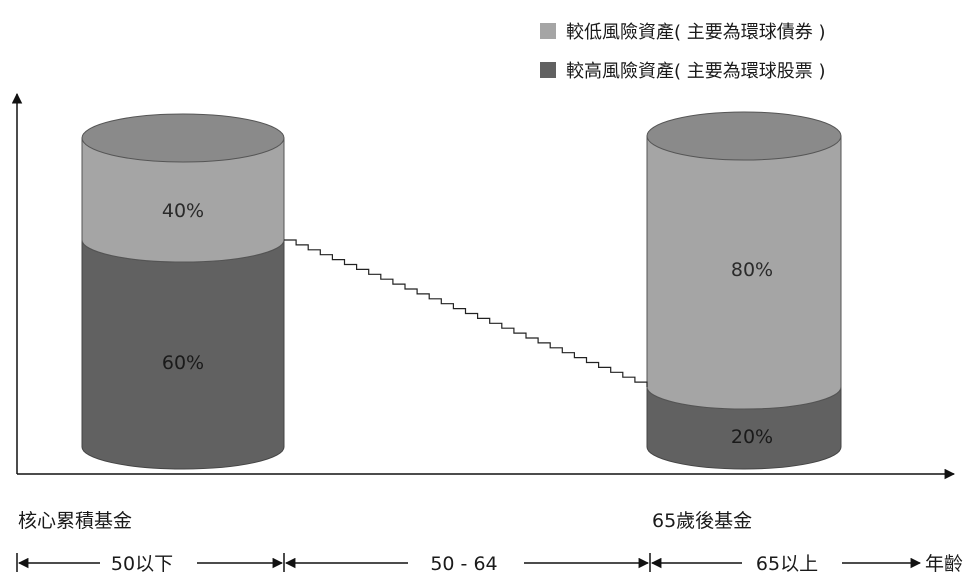  What do you see at coordinates (752, 437) in the screenshot?
I see `cylinder-age65-bottom-value: 20%` at bounding box center [752, 437].